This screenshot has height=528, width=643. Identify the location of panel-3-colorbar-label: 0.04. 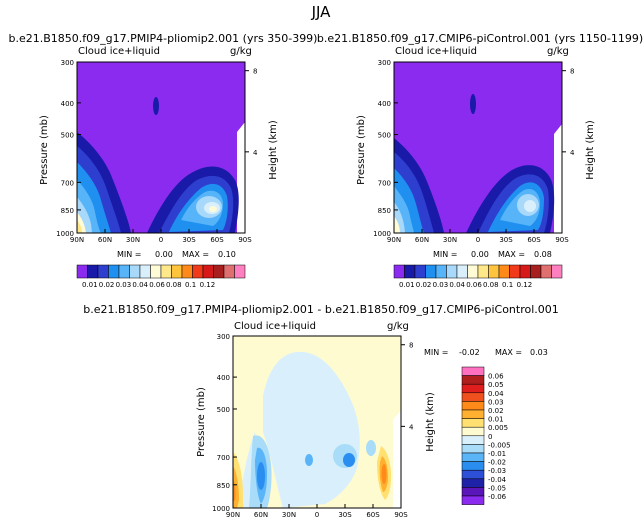
(496, 394).